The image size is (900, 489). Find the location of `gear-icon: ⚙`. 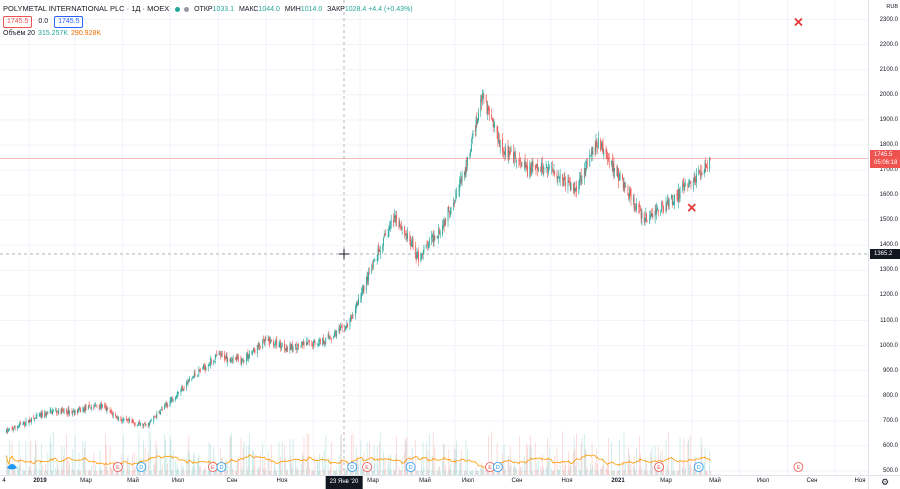

gear-icon: ⚙ is located at coordinates (885, 482).